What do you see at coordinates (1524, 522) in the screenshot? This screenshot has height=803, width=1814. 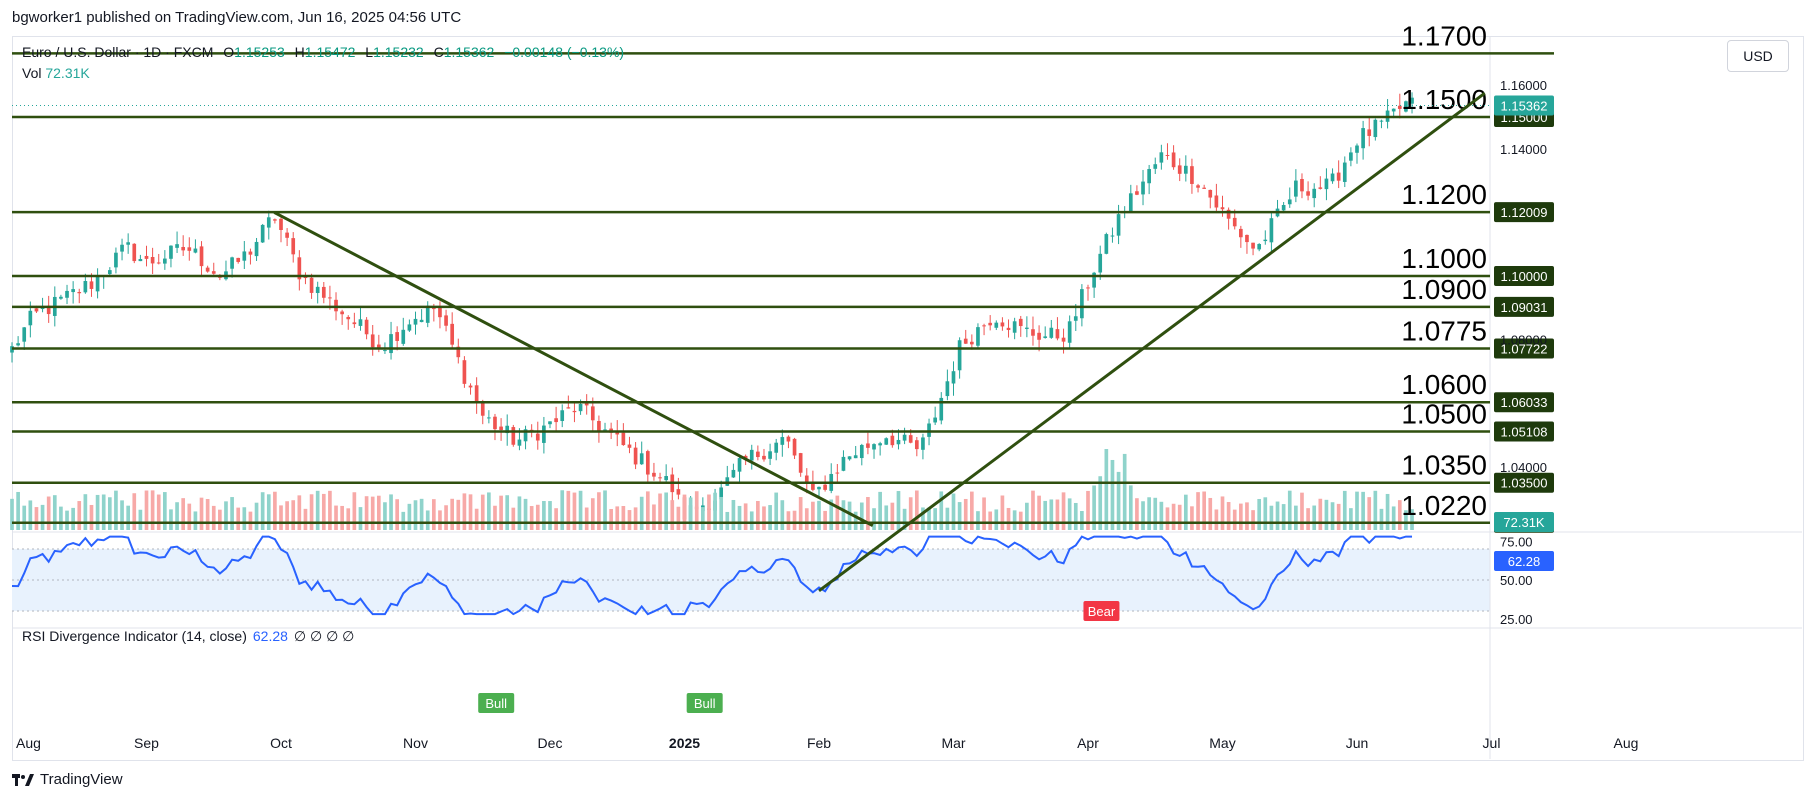 I see `volume-tag` at bounding box center [1524, 522].